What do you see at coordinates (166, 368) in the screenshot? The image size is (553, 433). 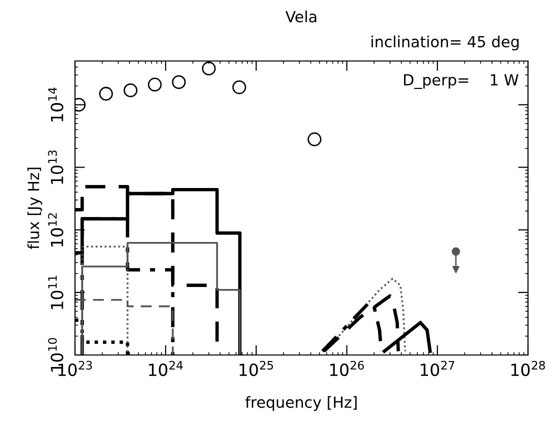 I see `x-tick-label: 10$^{24}$` at bounding box center [166, 368].